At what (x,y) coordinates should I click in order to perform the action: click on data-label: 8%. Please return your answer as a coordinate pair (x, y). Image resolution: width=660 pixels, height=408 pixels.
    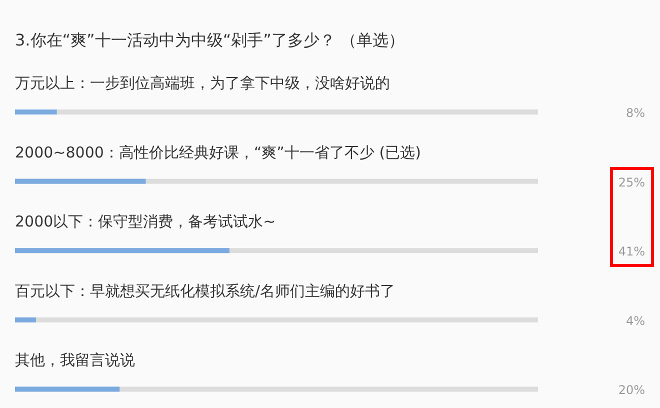
    Looking at the image, I should click on (635, 113).